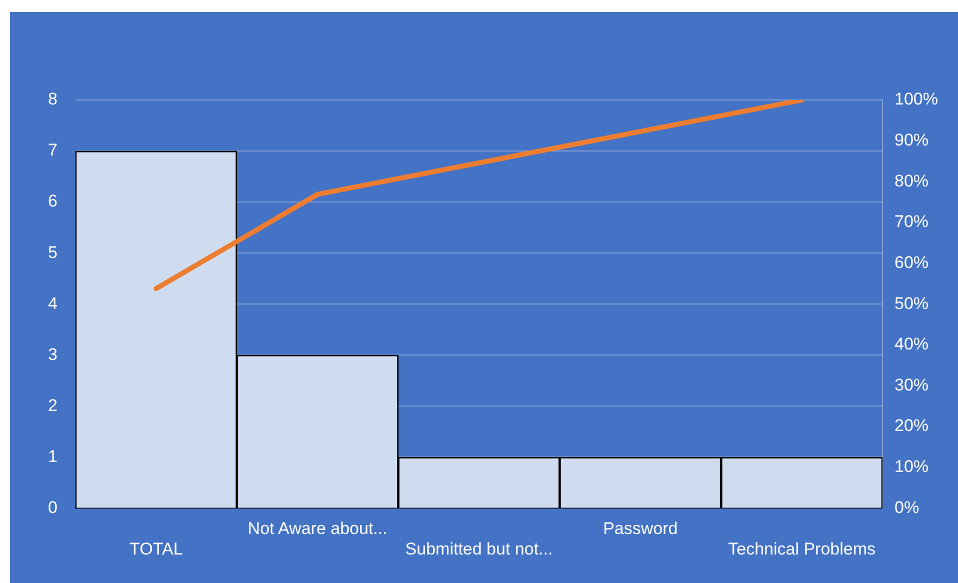  Describe the element at coordinates (53, 456) in the screenshot. I see `y-tick-label: 1` at that location.